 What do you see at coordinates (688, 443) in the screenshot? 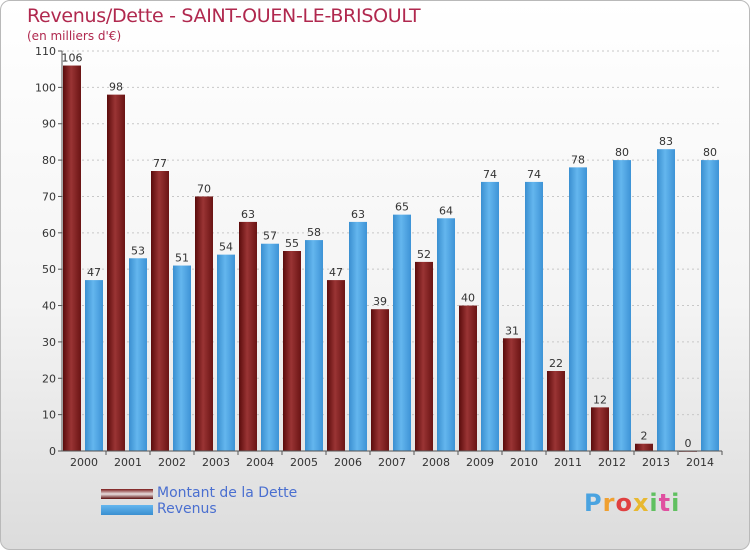
I see `data-label-debt: 0` at bounding box center [688, 443].